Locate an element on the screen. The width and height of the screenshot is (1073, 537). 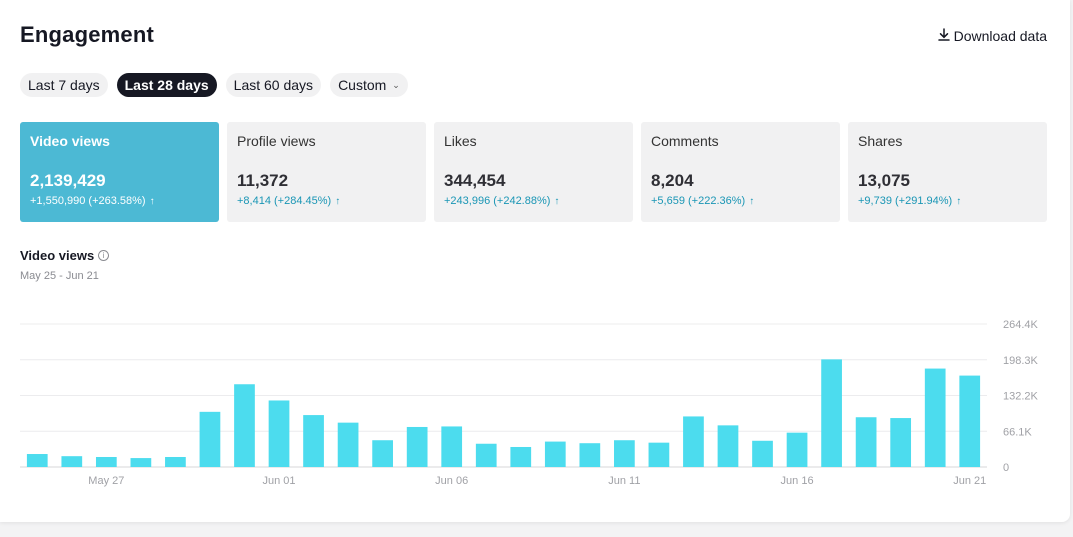
chart-title: Video views i is located at coordinates (65, 255).